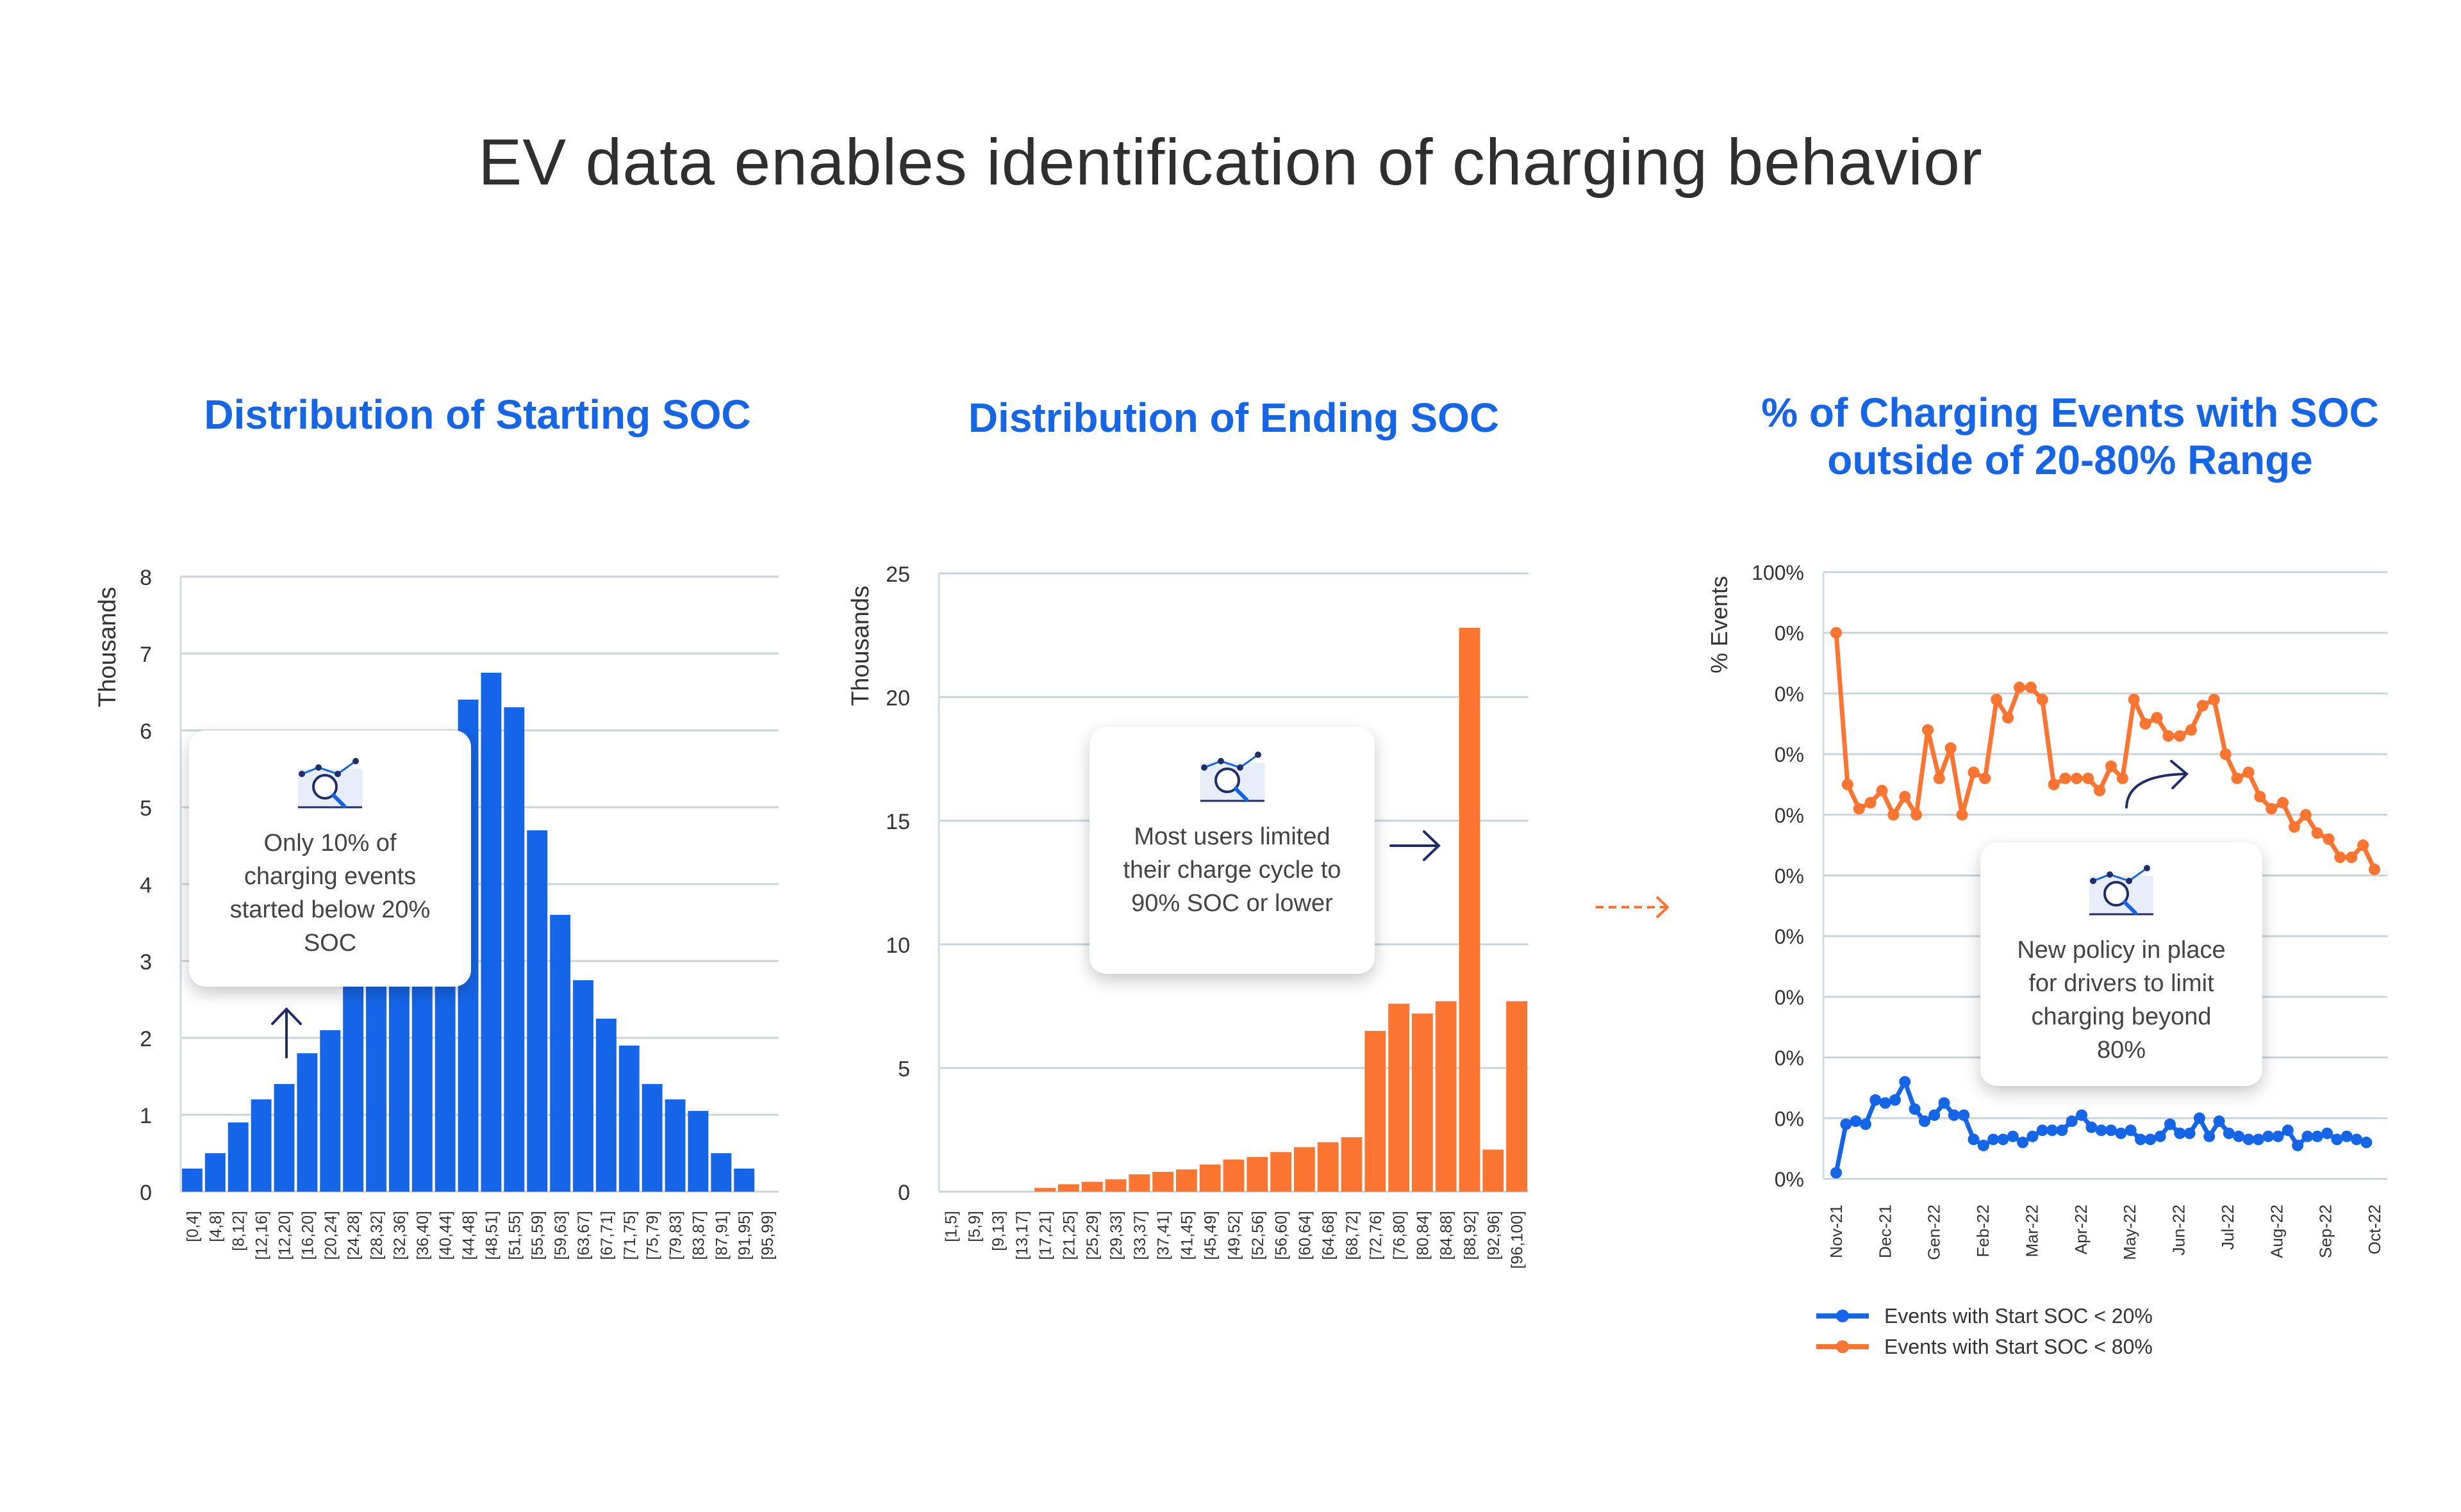  Describe the element at coordinates (1234, 1235) in the screenshot. I see `x-tick-label: [49,52]` at that location.